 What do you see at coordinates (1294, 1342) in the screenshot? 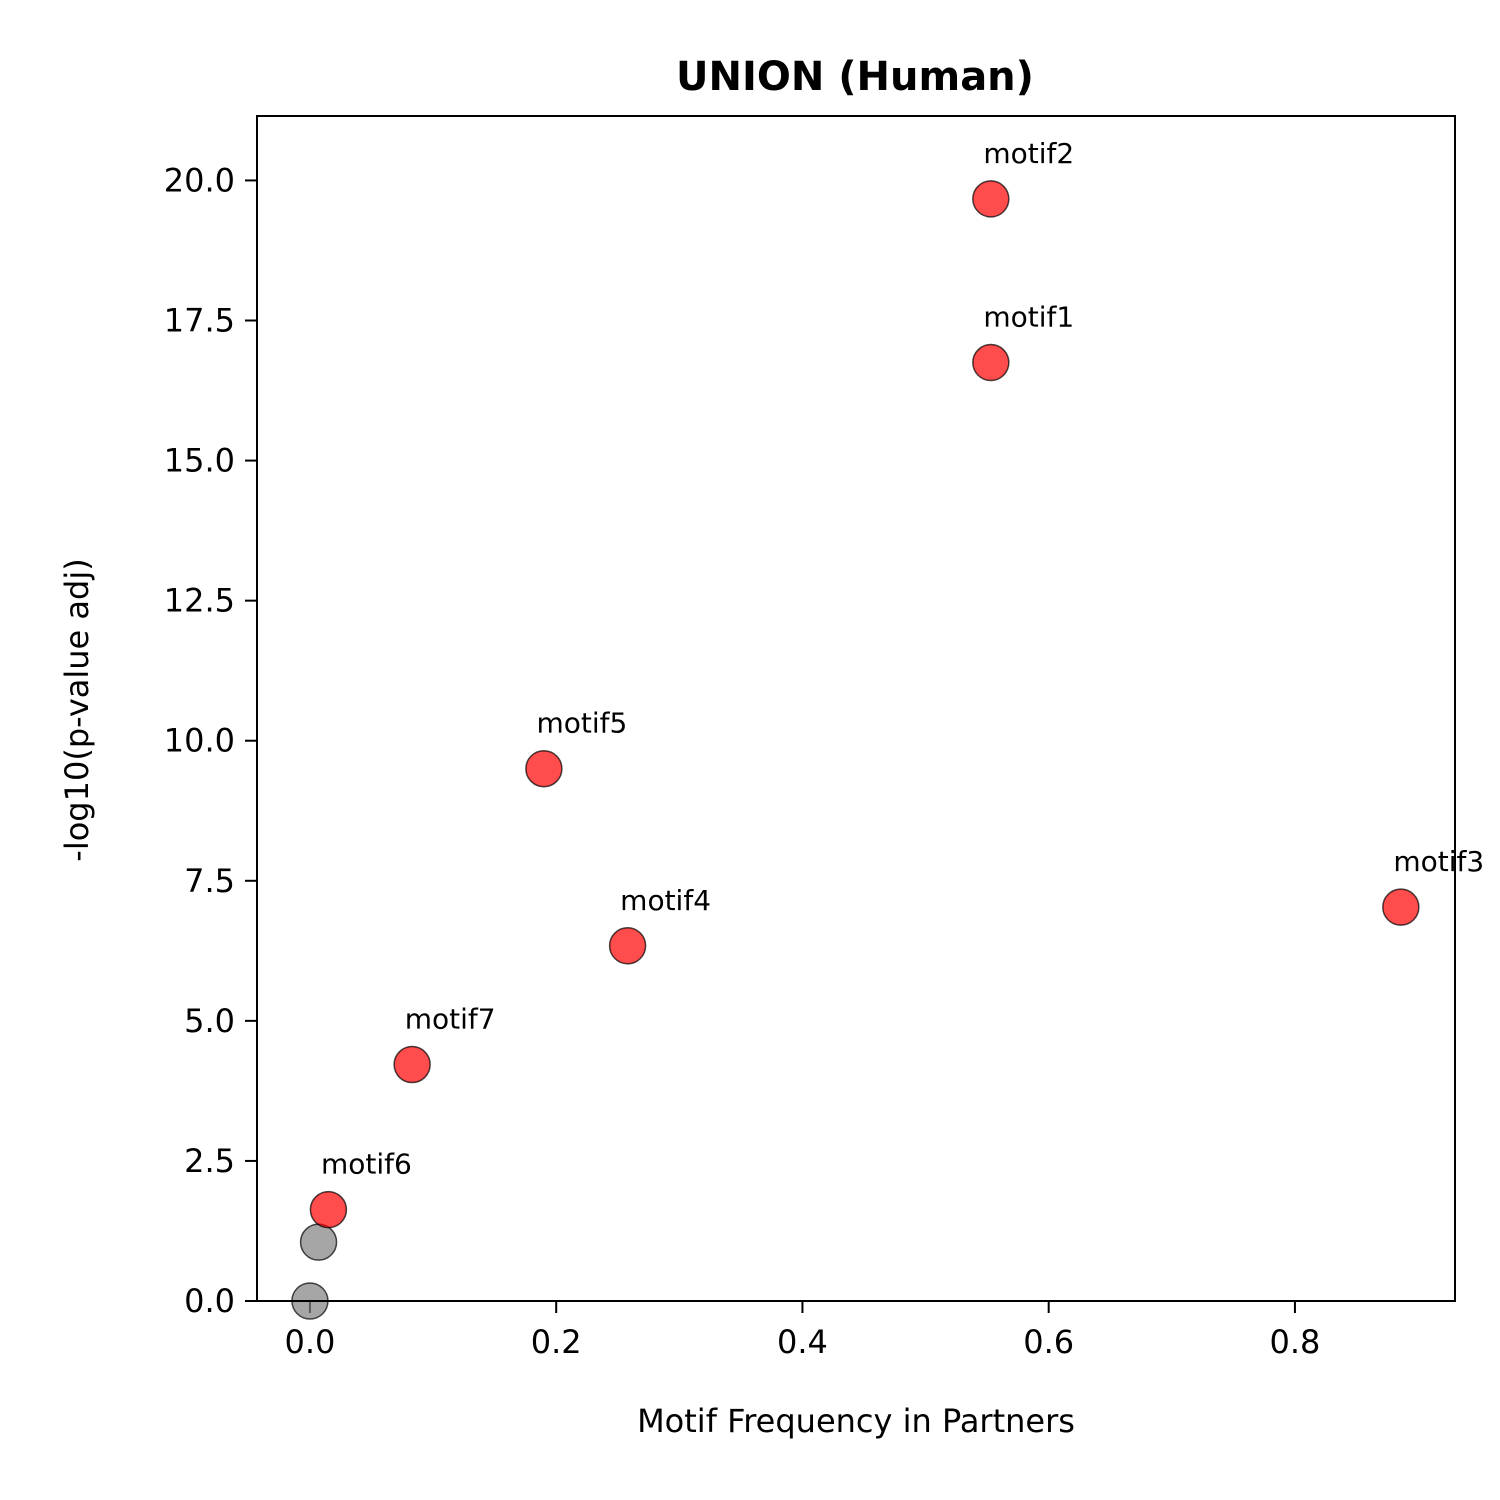
I see `x-tick-label: 0.8` at bounding box center [1294, 1342].